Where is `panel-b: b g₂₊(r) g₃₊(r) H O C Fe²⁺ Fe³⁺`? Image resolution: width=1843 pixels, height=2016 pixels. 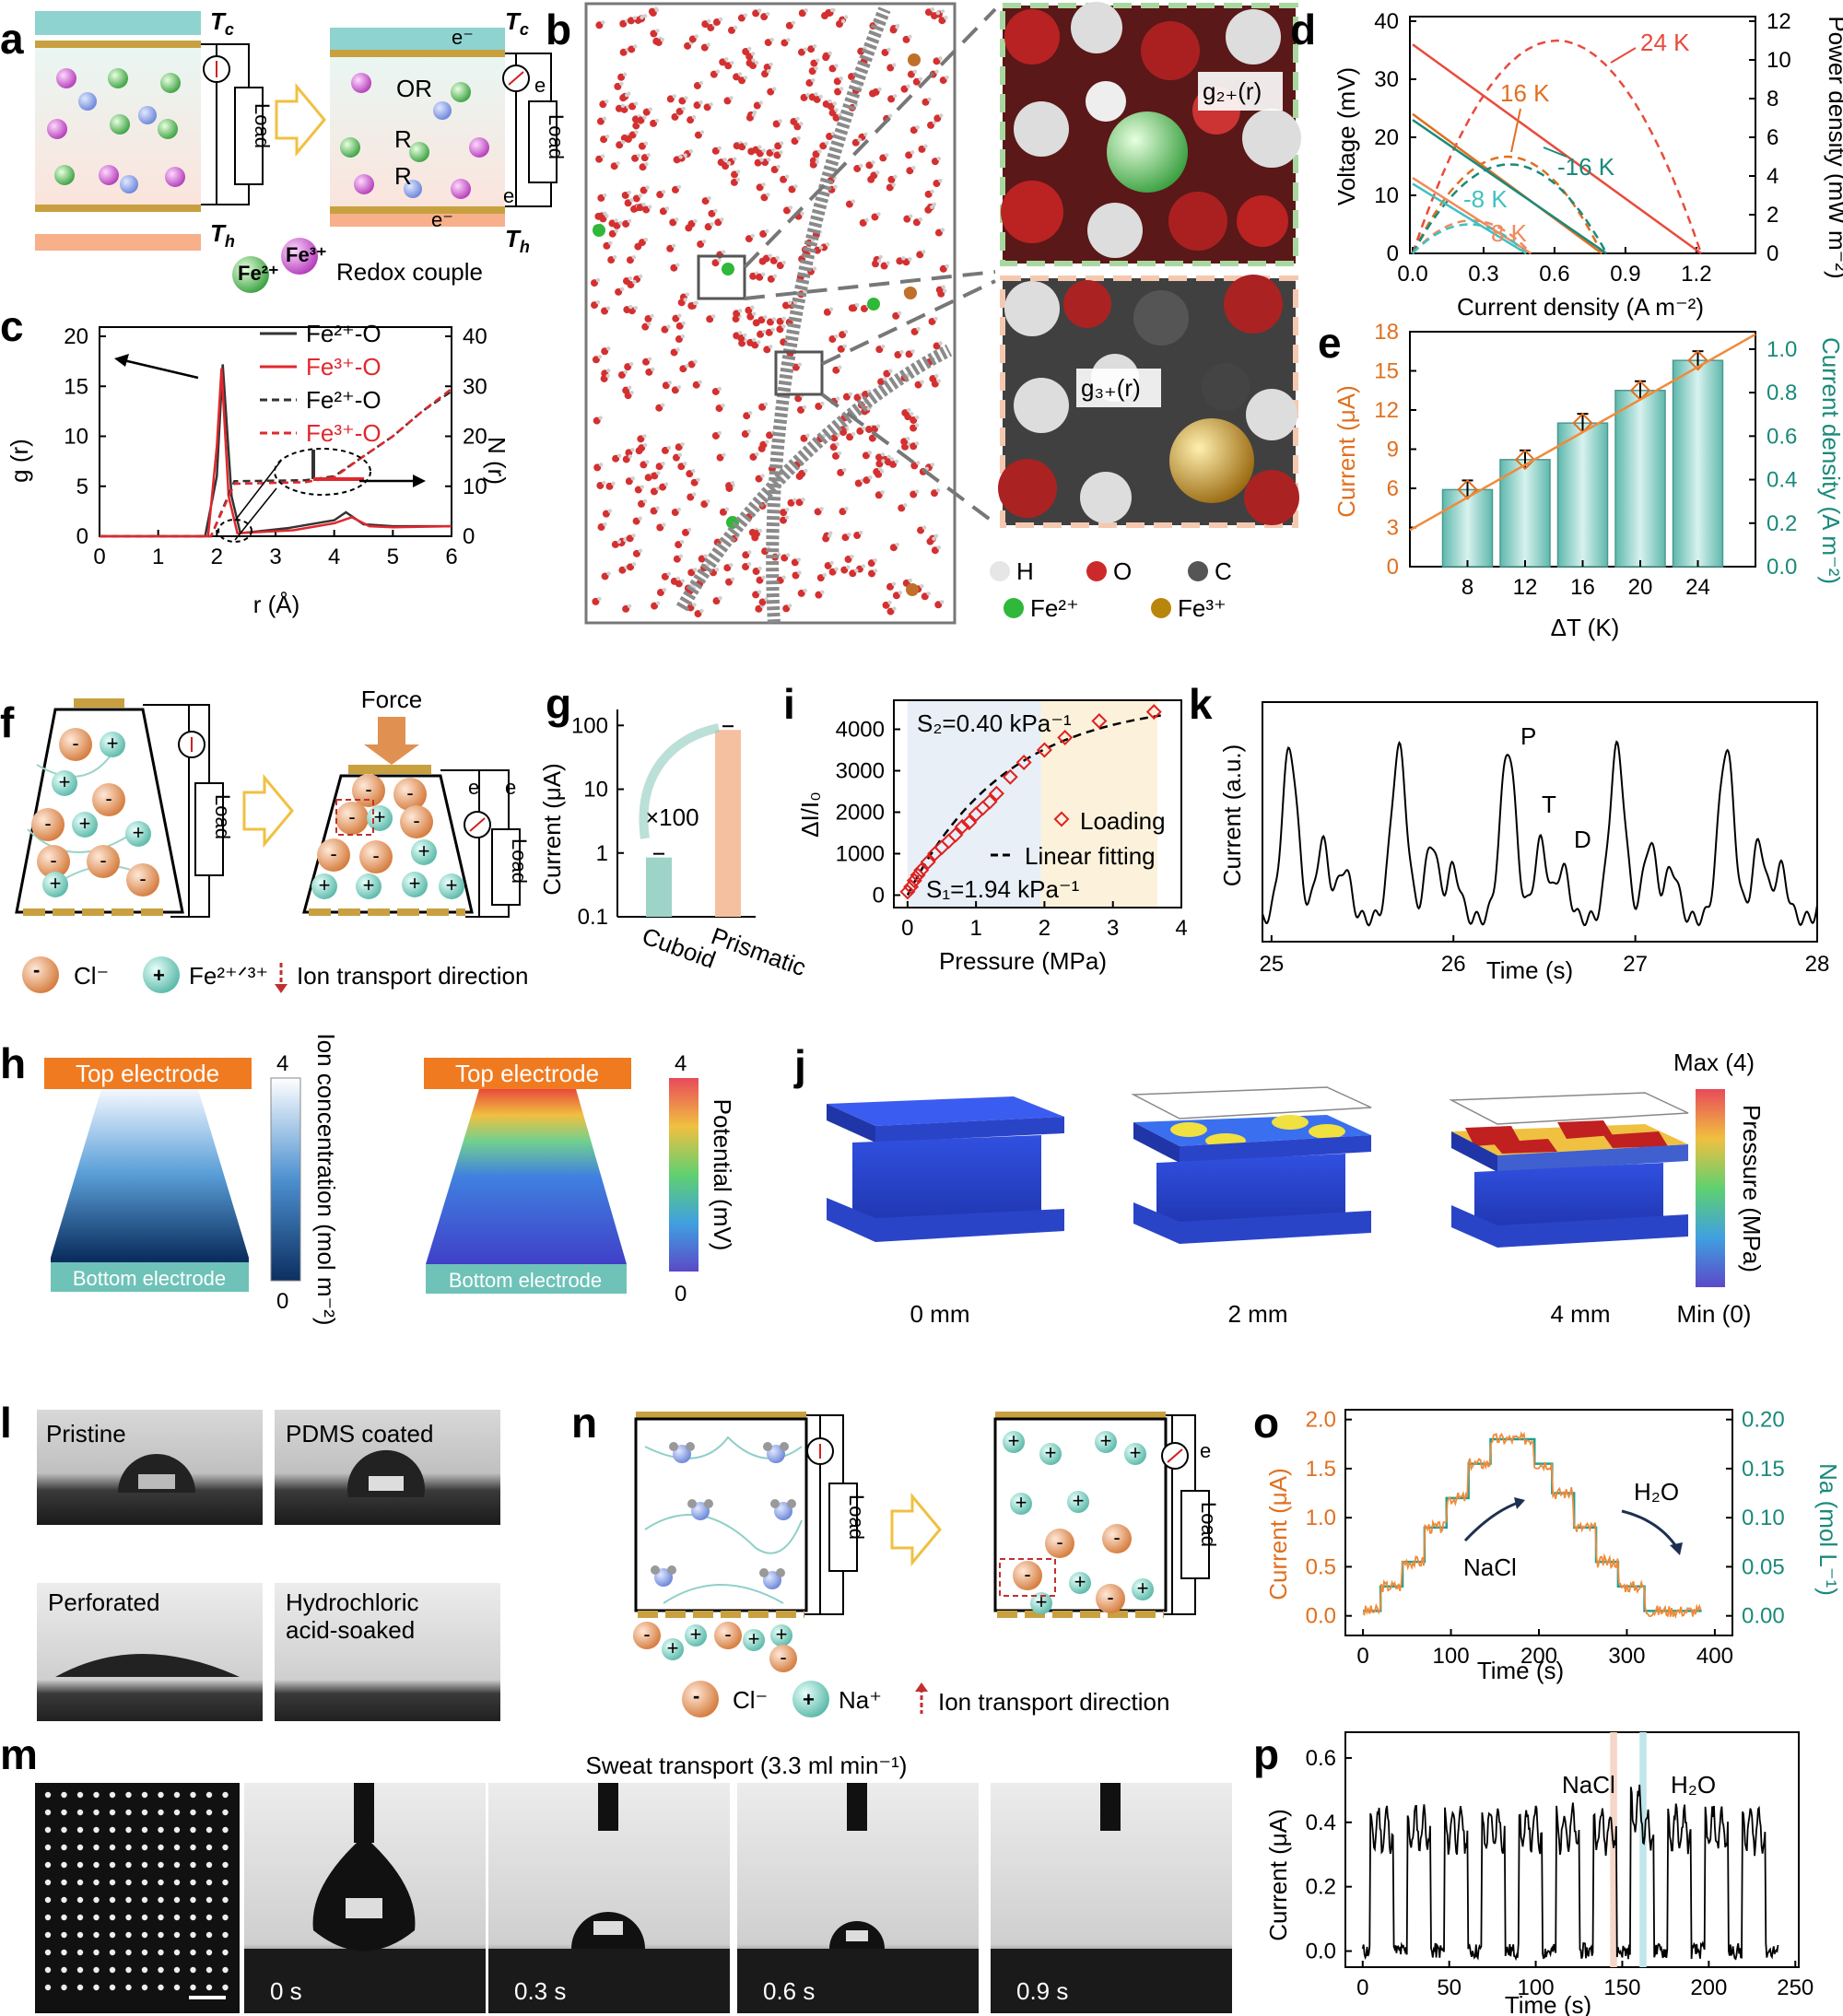
panel-b: b g₂₊(r) g₃₊(r) H O C Fe²⁺ Fe³⁺ is located at coordinates (923, 313).